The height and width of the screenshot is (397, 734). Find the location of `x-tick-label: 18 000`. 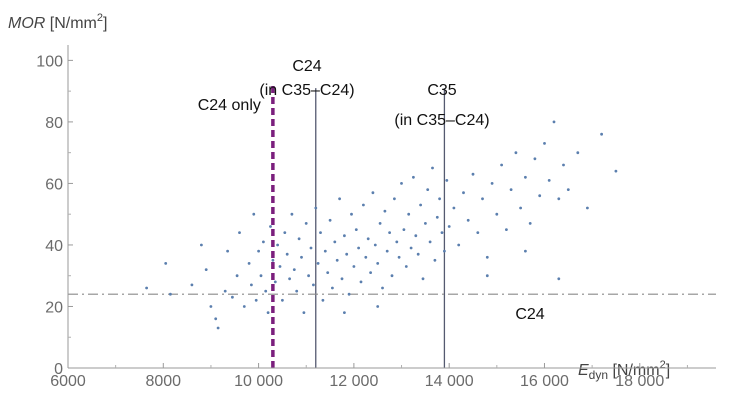

x-tick-label: 18 000 is located at coordinates (639, 381).